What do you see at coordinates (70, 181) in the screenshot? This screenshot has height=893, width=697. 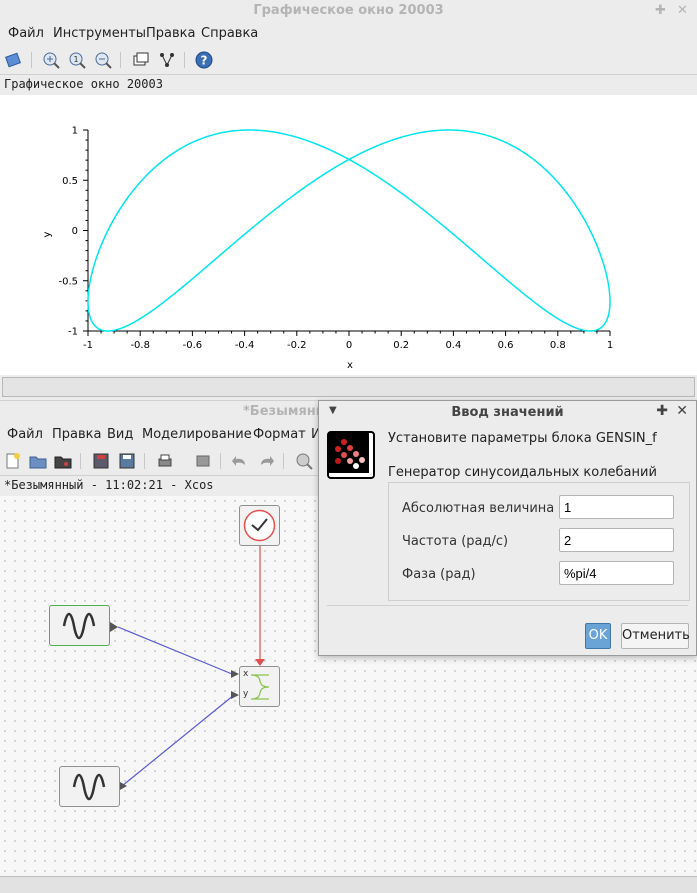 I see `y-tick-label: 0.5` at bounding box center [70, 181].